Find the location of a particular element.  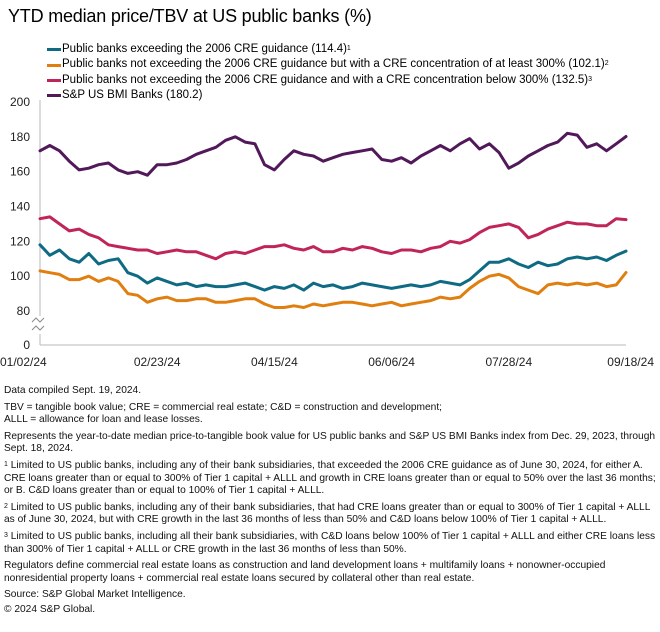

y-tick-label: 120 is located at coordinates (20, 241).